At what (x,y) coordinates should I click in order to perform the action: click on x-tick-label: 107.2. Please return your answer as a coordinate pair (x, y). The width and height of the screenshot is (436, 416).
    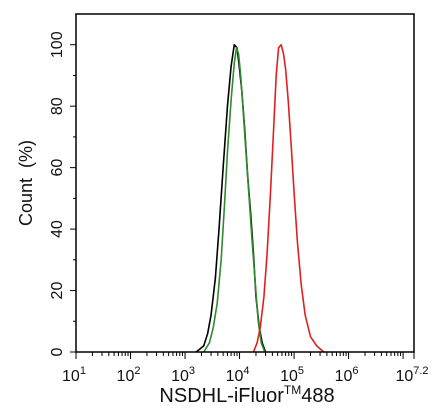
    Looking at the image, I should click on (411, 375).